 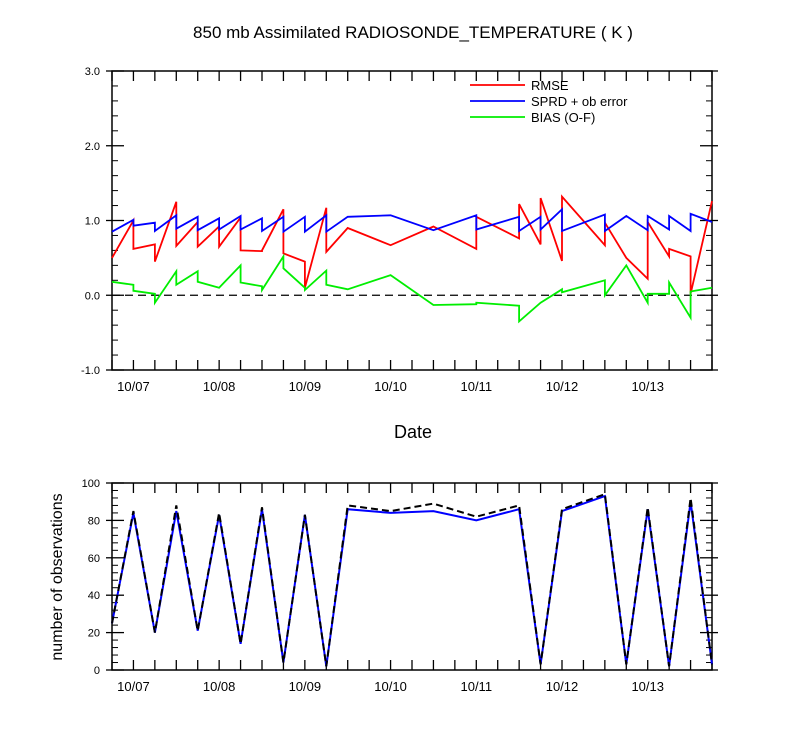 I want to click on y-tick-label: 60, so click(x=94, y=559).